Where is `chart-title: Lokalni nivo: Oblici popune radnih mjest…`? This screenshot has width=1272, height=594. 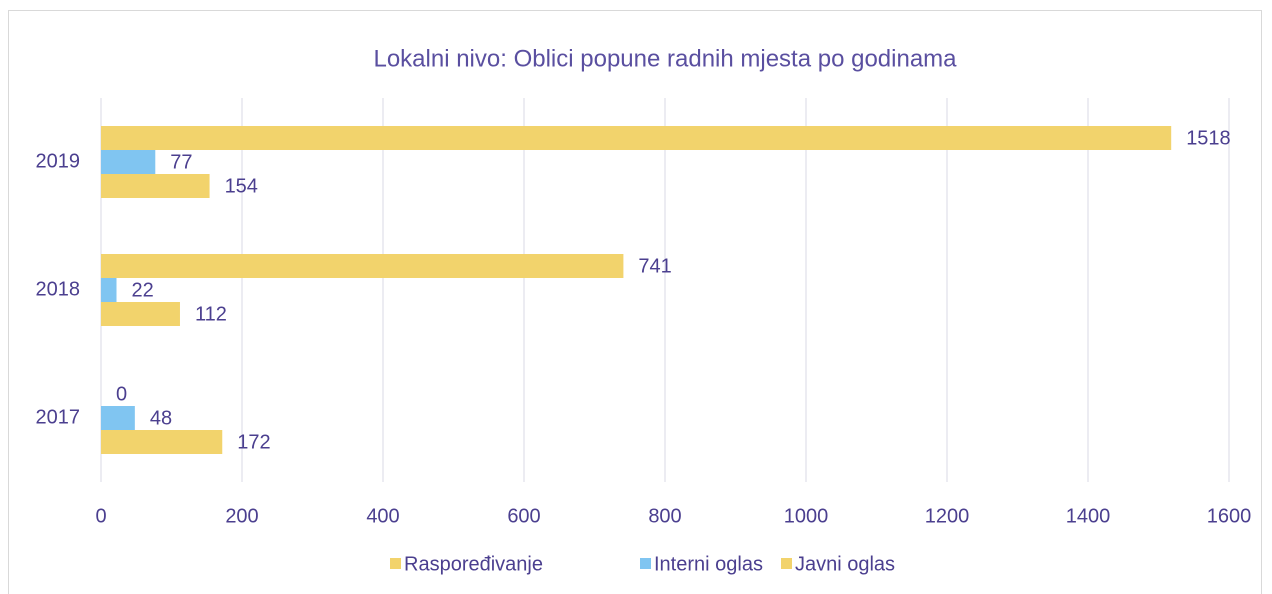
chart-title: Lokalni nivo: Oblici popune radnih mjest… is located at coordinates (665, 58).